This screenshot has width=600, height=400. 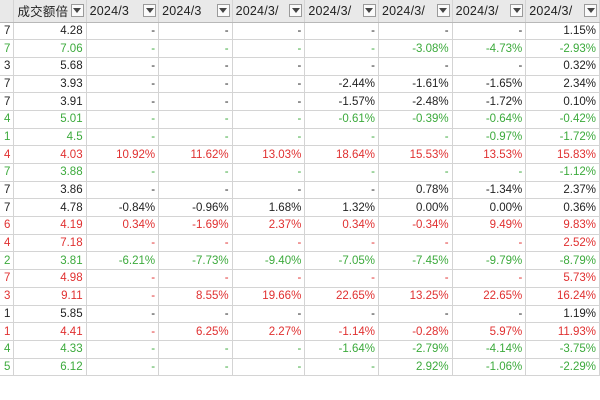 What do you see at coordinates (7, 243) in the screenshot?
I see `table-cell: 4` at bounding box center [7, 243].